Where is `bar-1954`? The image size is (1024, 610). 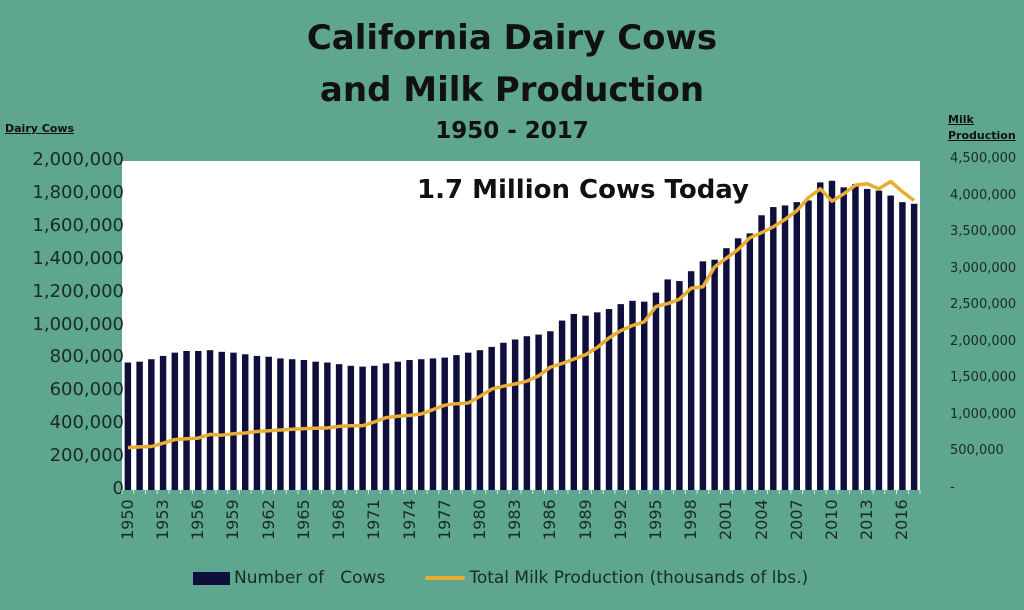 bar-1954 is located at coordinates (175, 421).